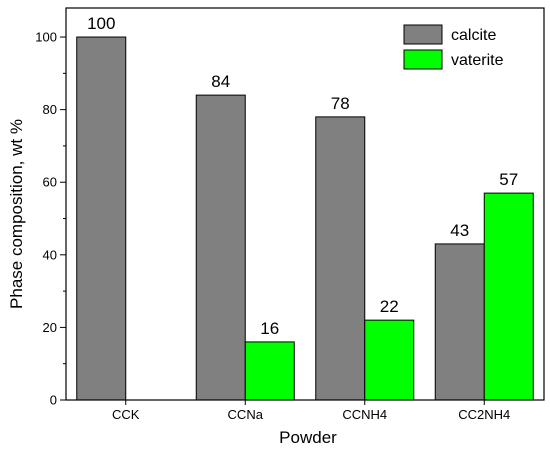 This screenshot has width=550, height=451. Describe the element at coordinates (126, 414) in the screenshot. I see `x-tick-label-CCK: CCK` at that location.